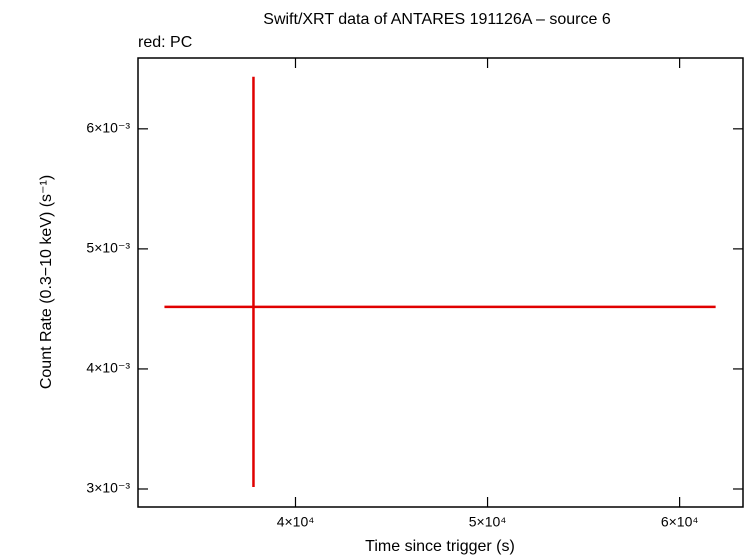  I want to click on chart-subtitle: red: PC, so click(165, 42).